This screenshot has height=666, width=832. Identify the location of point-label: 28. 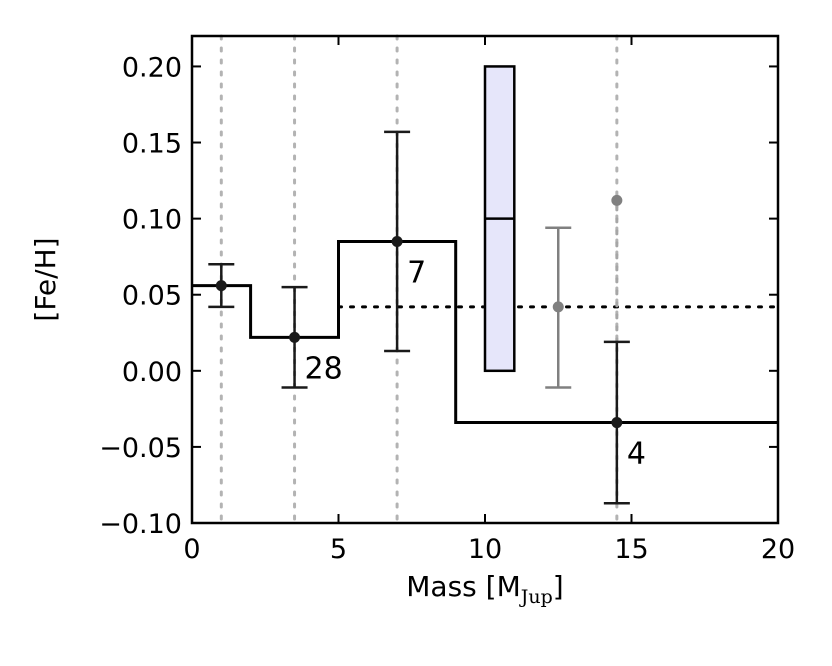
(324, 368).